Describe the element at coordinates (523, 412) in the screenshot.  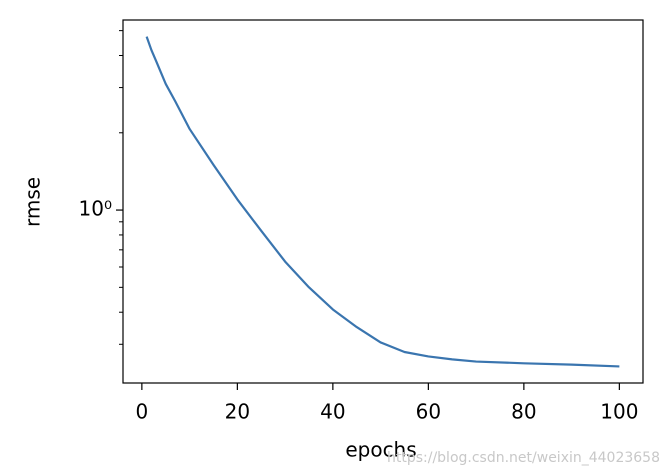
I see `x-tick-label: 80` at that location.